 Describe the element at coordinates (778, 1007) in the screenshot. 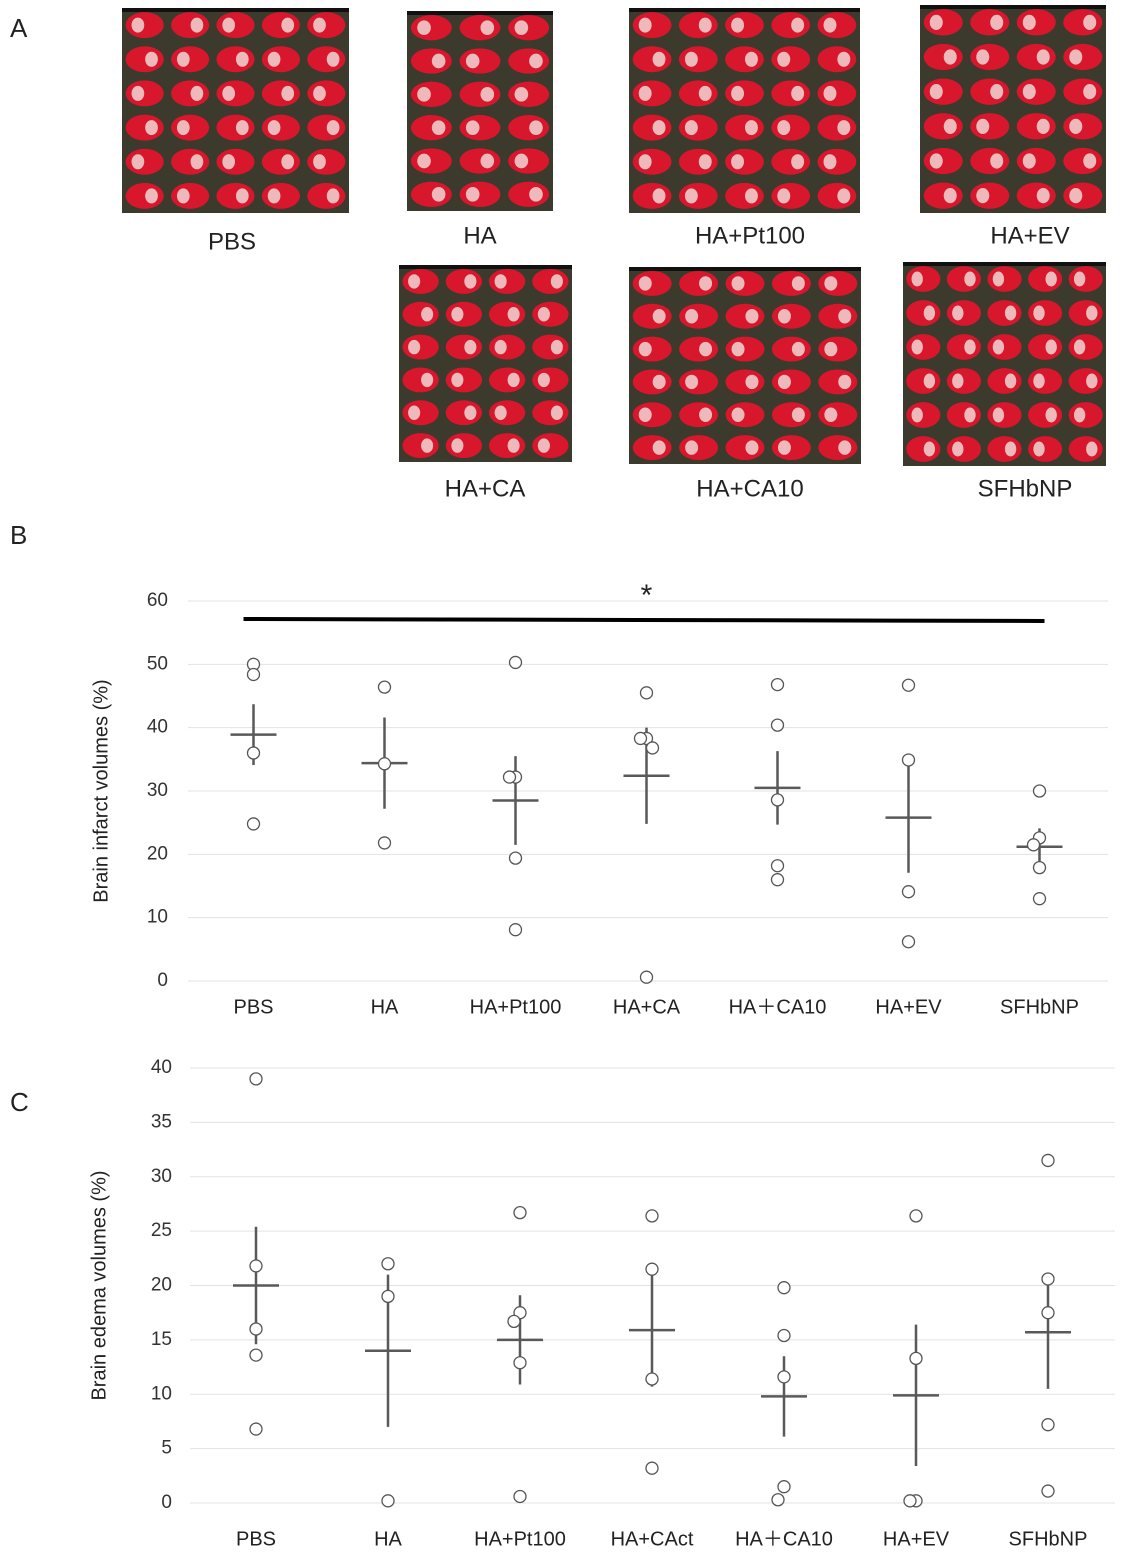

I see `x-tick-label: HA＋CA10` at that location.